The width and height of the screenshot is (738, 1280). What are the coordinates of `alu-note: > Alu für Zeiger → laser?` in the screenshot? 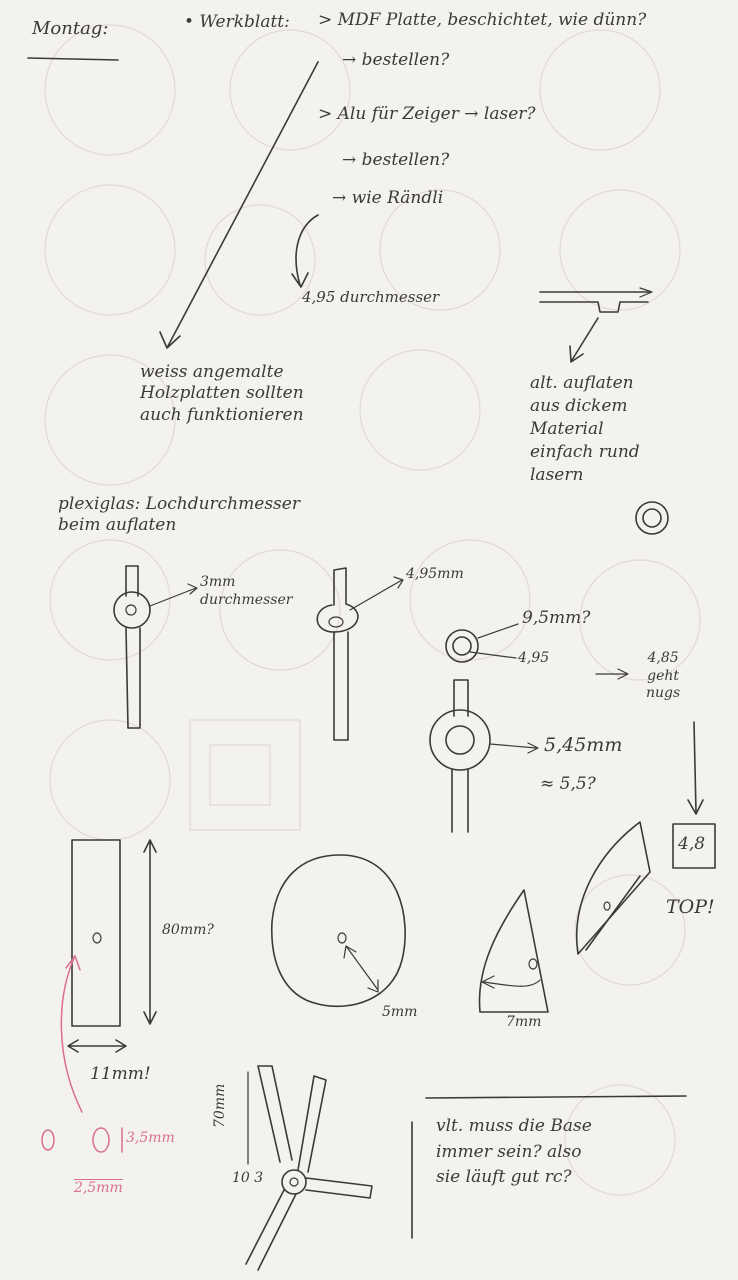 It's located at (427, 114).